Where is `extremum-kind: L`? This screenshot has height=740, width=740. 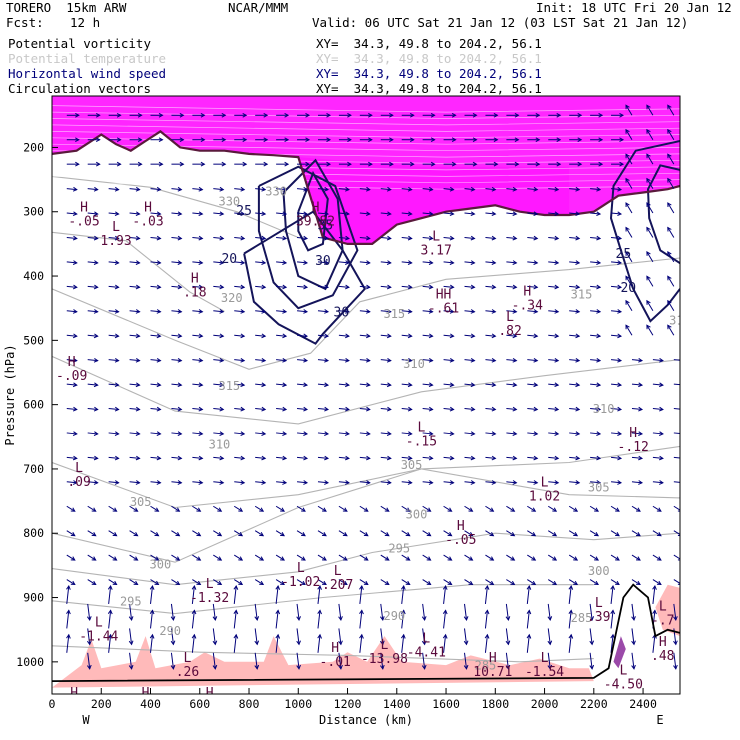
extremum-kind: L is located at coordinates (116, 227).